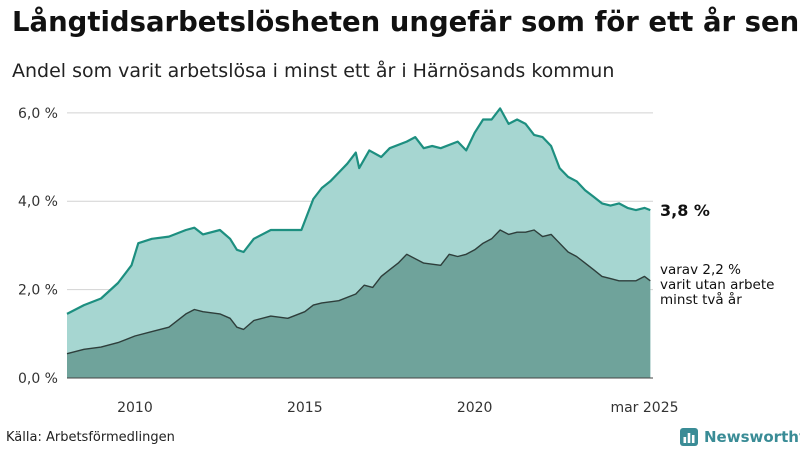  Describe the element at coordinates (689, 437) in the screenshot. I see `bar-chart-icon` at that location.